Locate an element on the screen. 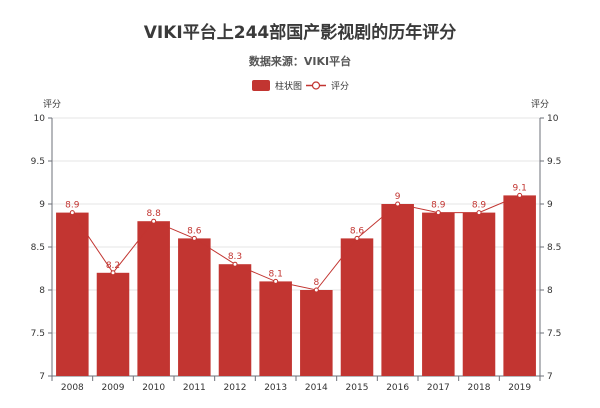 Image resolution: width=600 pixels, height=408 pixels. y-tick-label-left: 10 is located at coordinates (40, 119).